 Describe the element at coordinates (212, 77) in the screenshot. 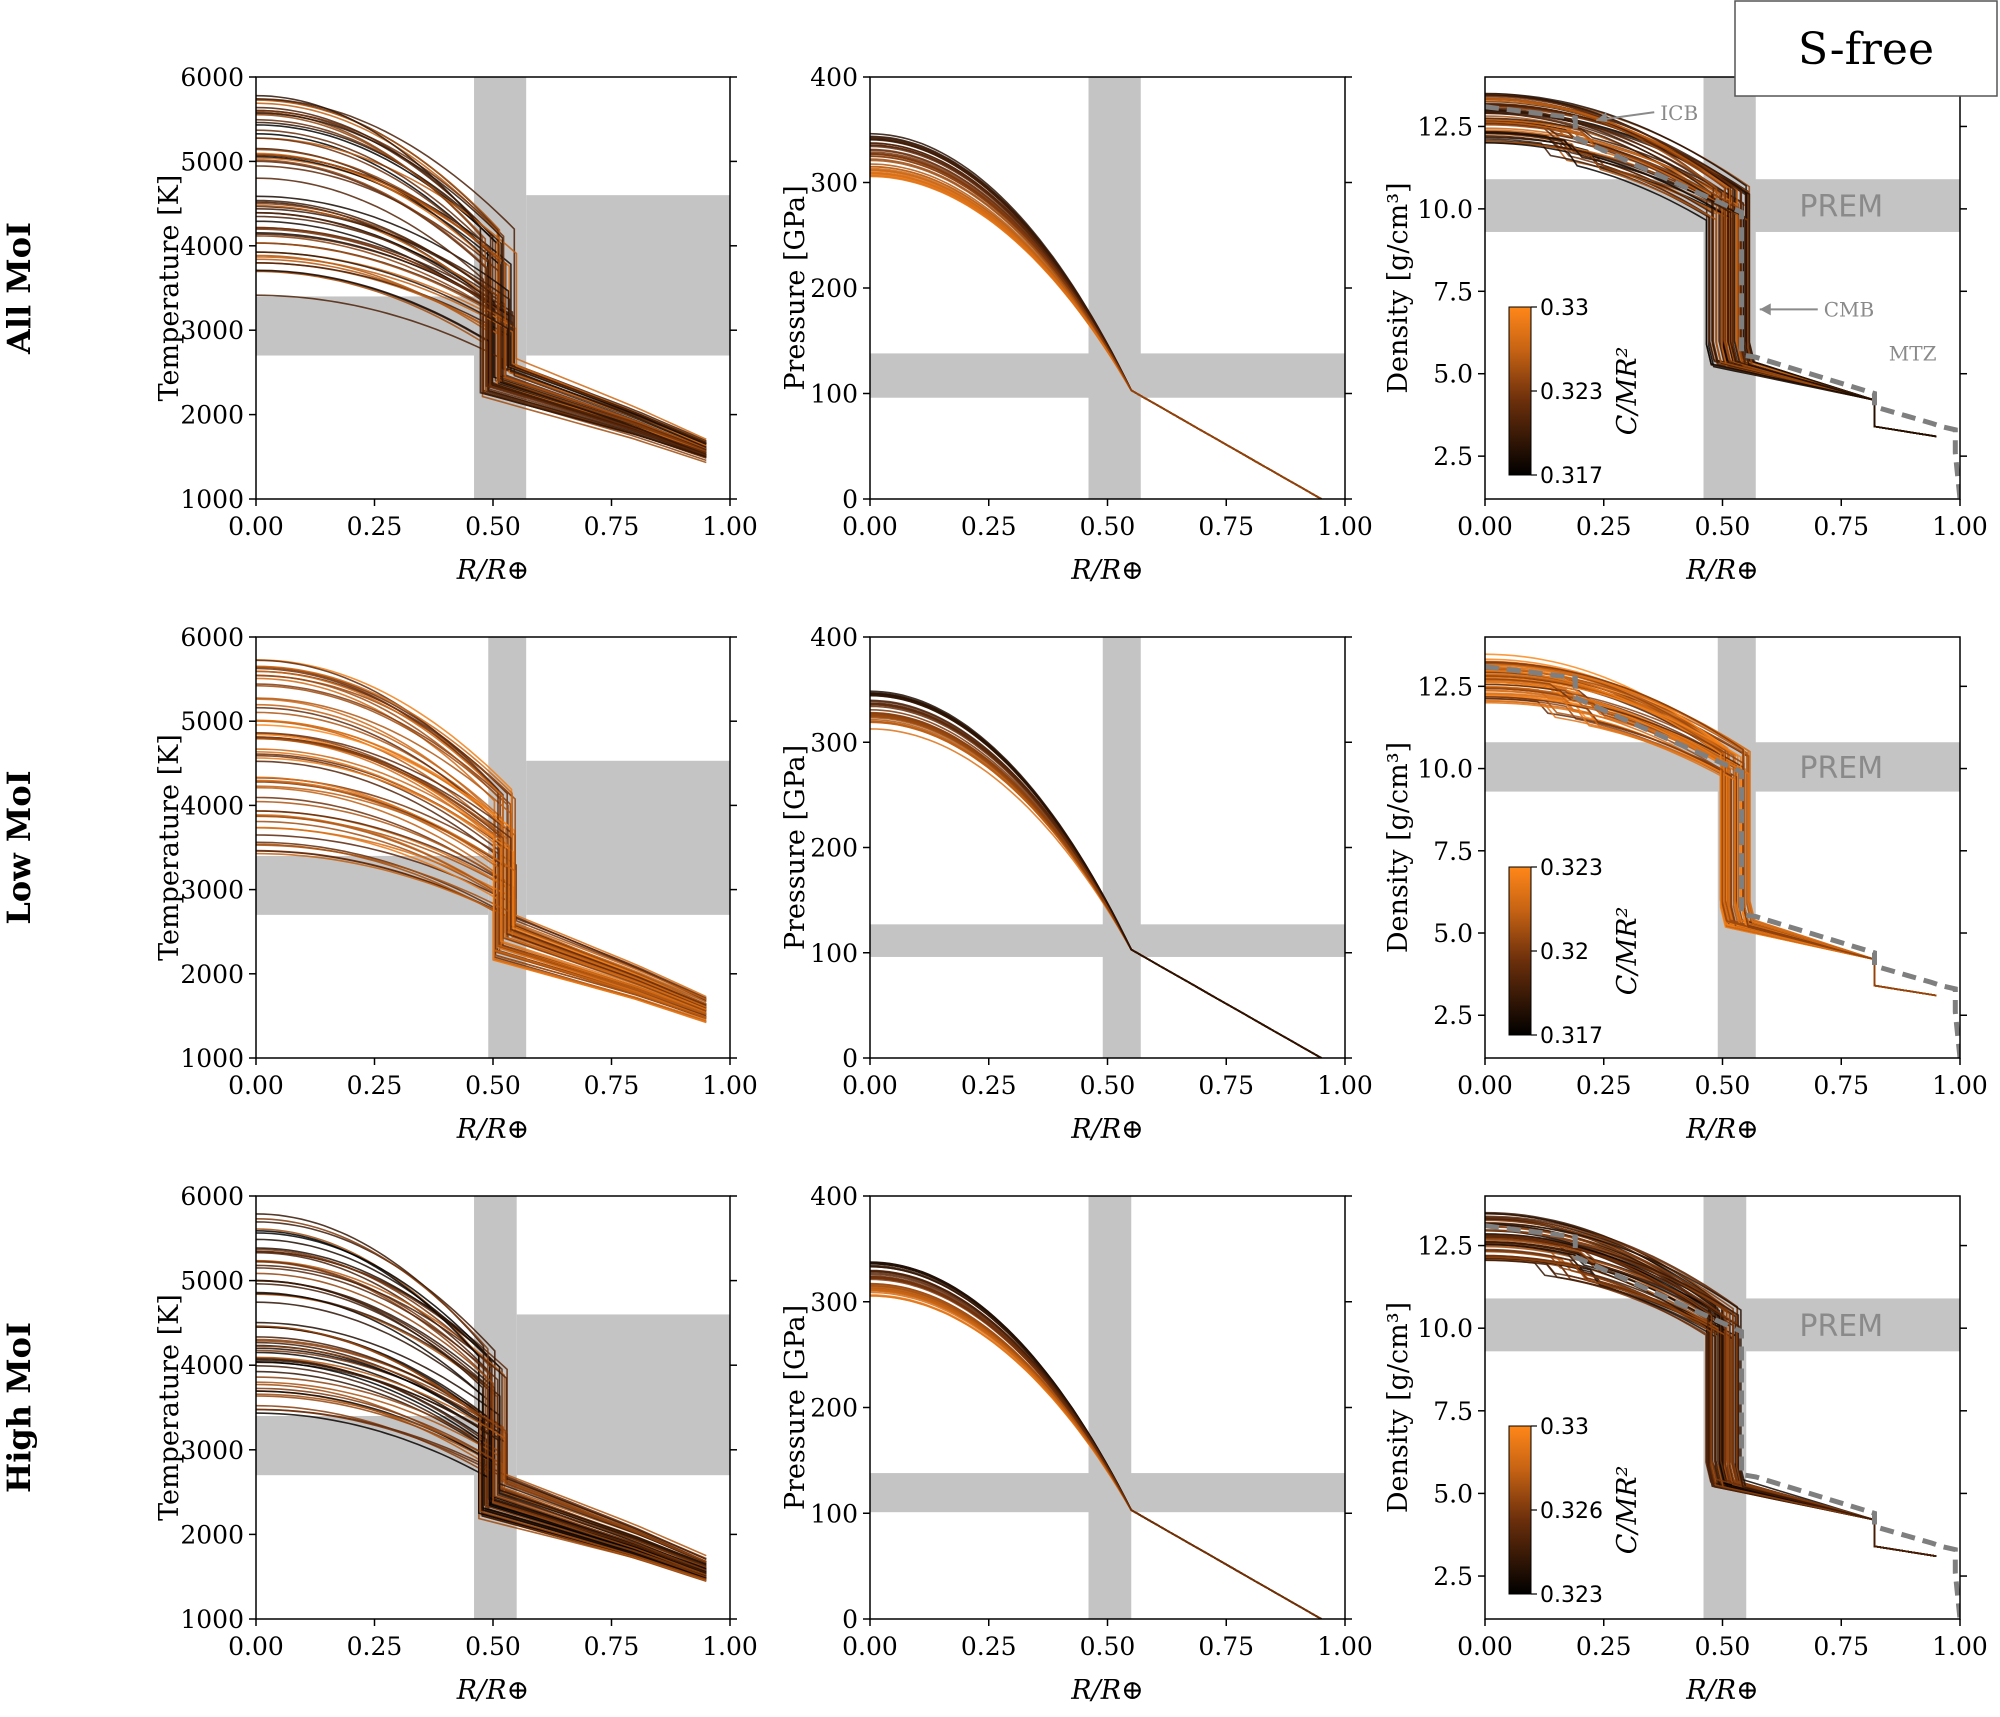

I see `y-tick-label: 6000` at that location.